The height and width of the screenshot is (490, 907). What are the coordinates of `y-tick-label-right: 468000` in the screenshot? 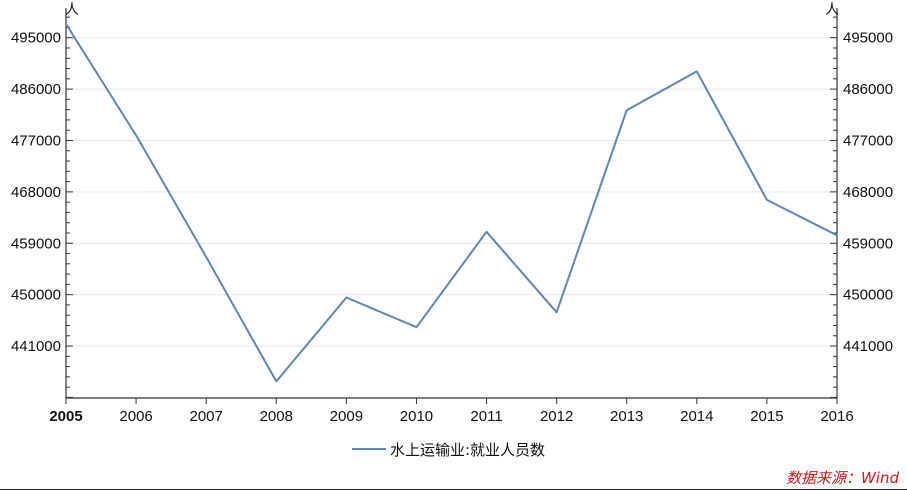 It's located at (868, 192).